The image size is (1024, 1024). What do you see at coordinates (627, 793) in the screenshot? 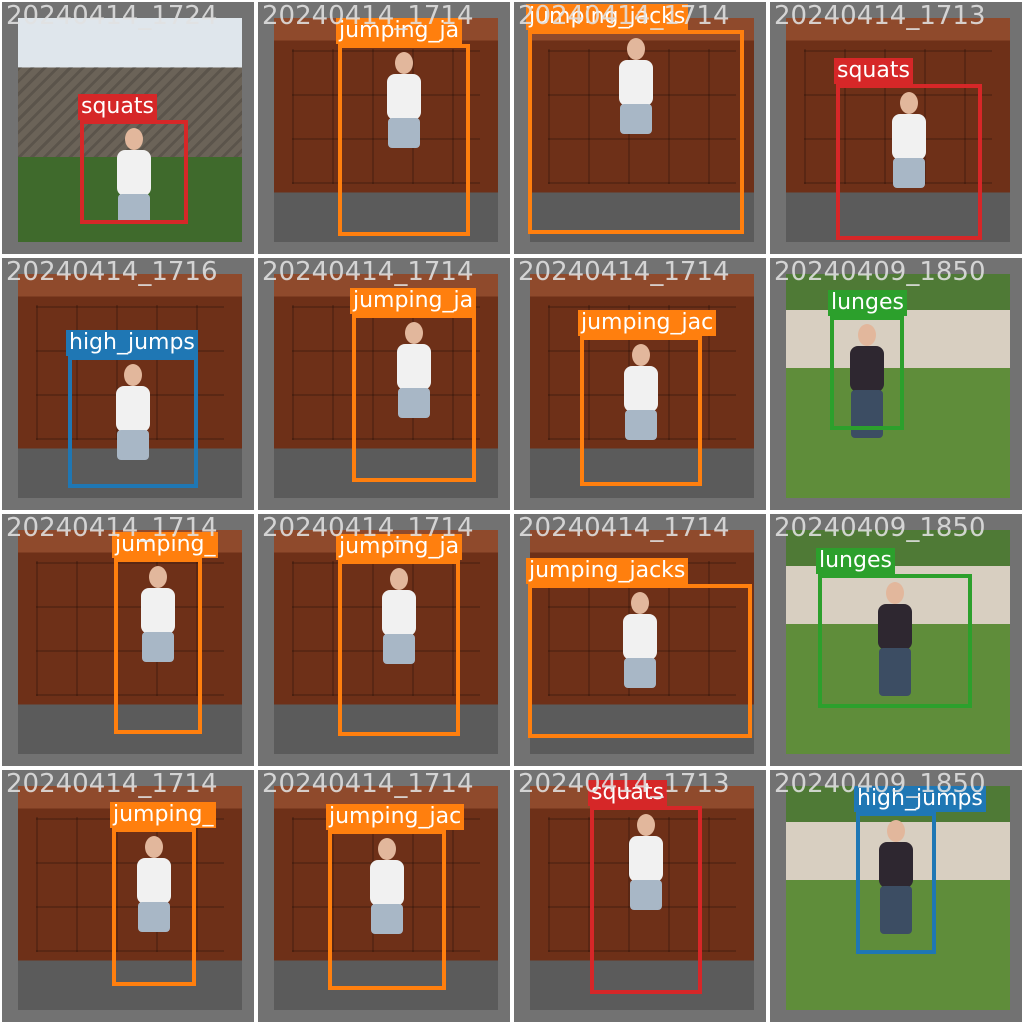
I see `class-label: squats` at bounding box center [627, 793].